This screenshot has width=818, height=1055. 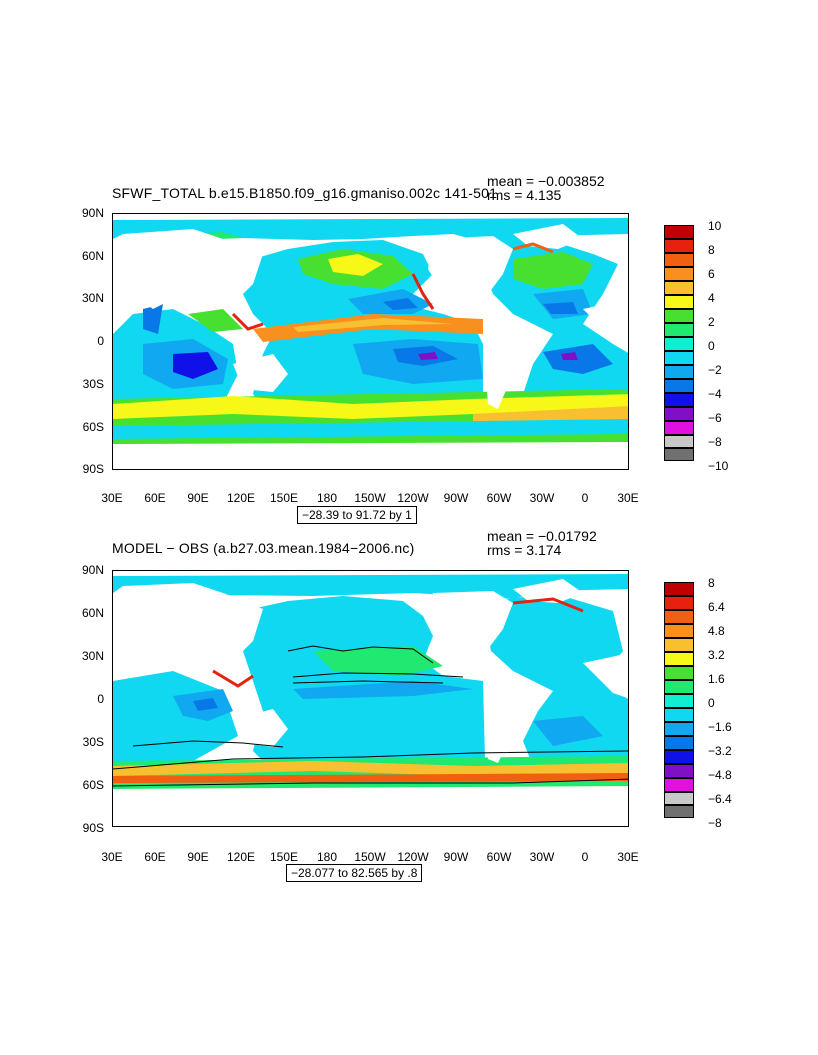 What do you see at coordinates (711, 274) in the screenshot?
I see `legend-label: 6` at bounding box center [711, 274].